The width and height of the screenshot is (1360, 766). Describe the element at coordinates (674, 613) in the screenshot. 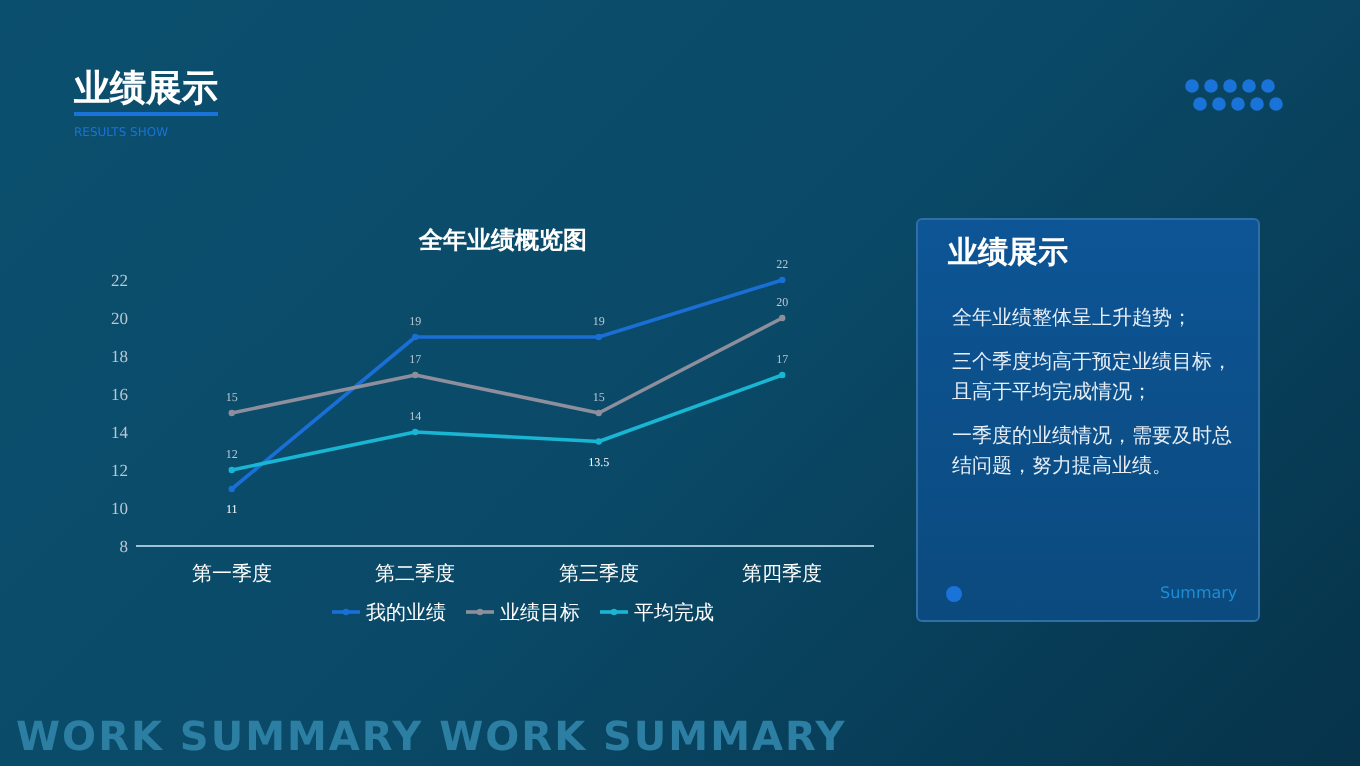

I see `legend-label: 平均完成` at that location.